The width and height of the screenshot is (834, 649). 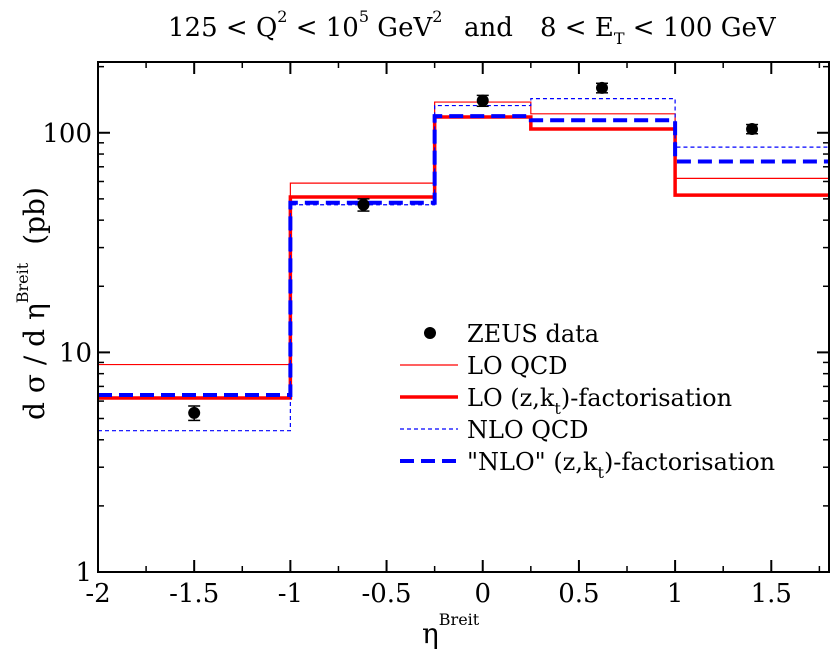 What do you see at coordinates (533, 334) in the screenshot?
I see `legend-label: ZEUS data` at bounding box center [533, 334].